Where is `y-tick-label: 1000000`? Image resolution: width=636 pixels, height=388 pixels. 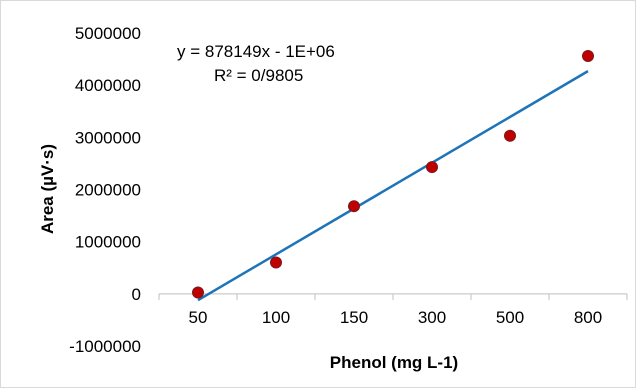 y-tick-label: 1000000 is located at coordinates (108, 242).